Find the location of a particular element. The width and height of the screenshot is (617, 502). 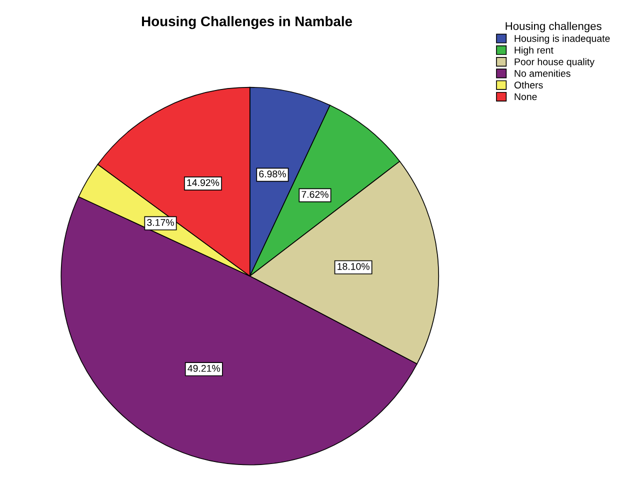

legend-label: Poor house quality is located at coordinates (554, 63).